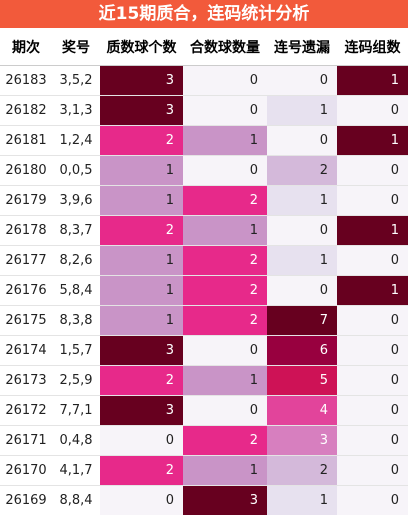 The image size is (408, 515). What do you see at coordinates (76, 260) in the screenshot?
I see `text-cell: 8,2,6` at bounding box center [76, 260].